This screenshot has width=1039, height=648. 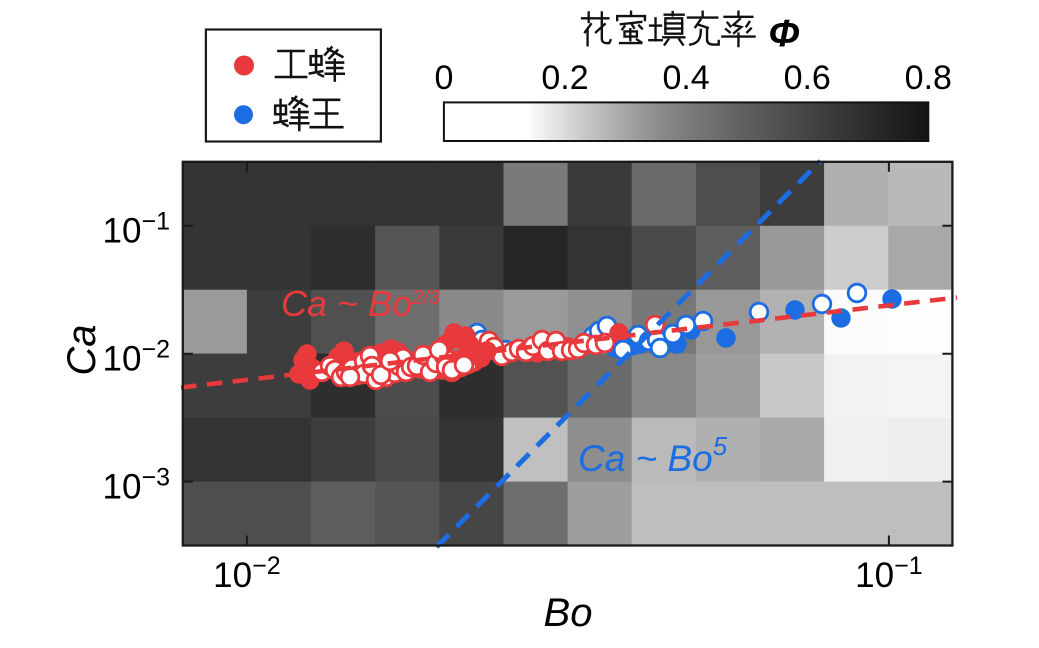 I want to click on svg-text: 0.6, so click(x=807, y=78).